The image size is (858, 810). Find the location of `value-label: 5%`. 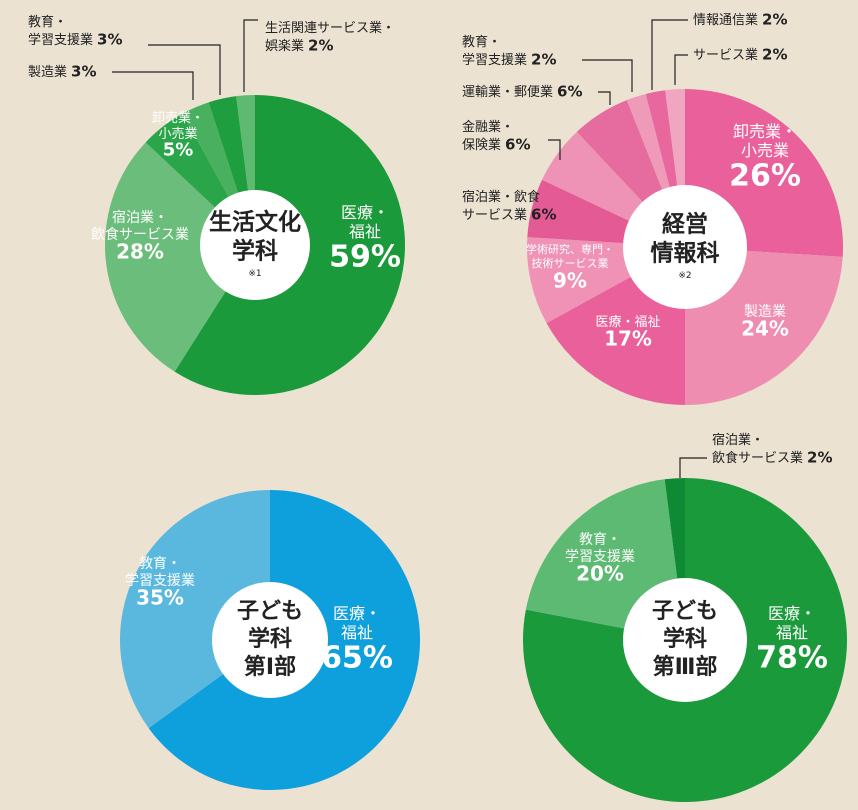

value-label: 5% is located at coordinates (178, 149).